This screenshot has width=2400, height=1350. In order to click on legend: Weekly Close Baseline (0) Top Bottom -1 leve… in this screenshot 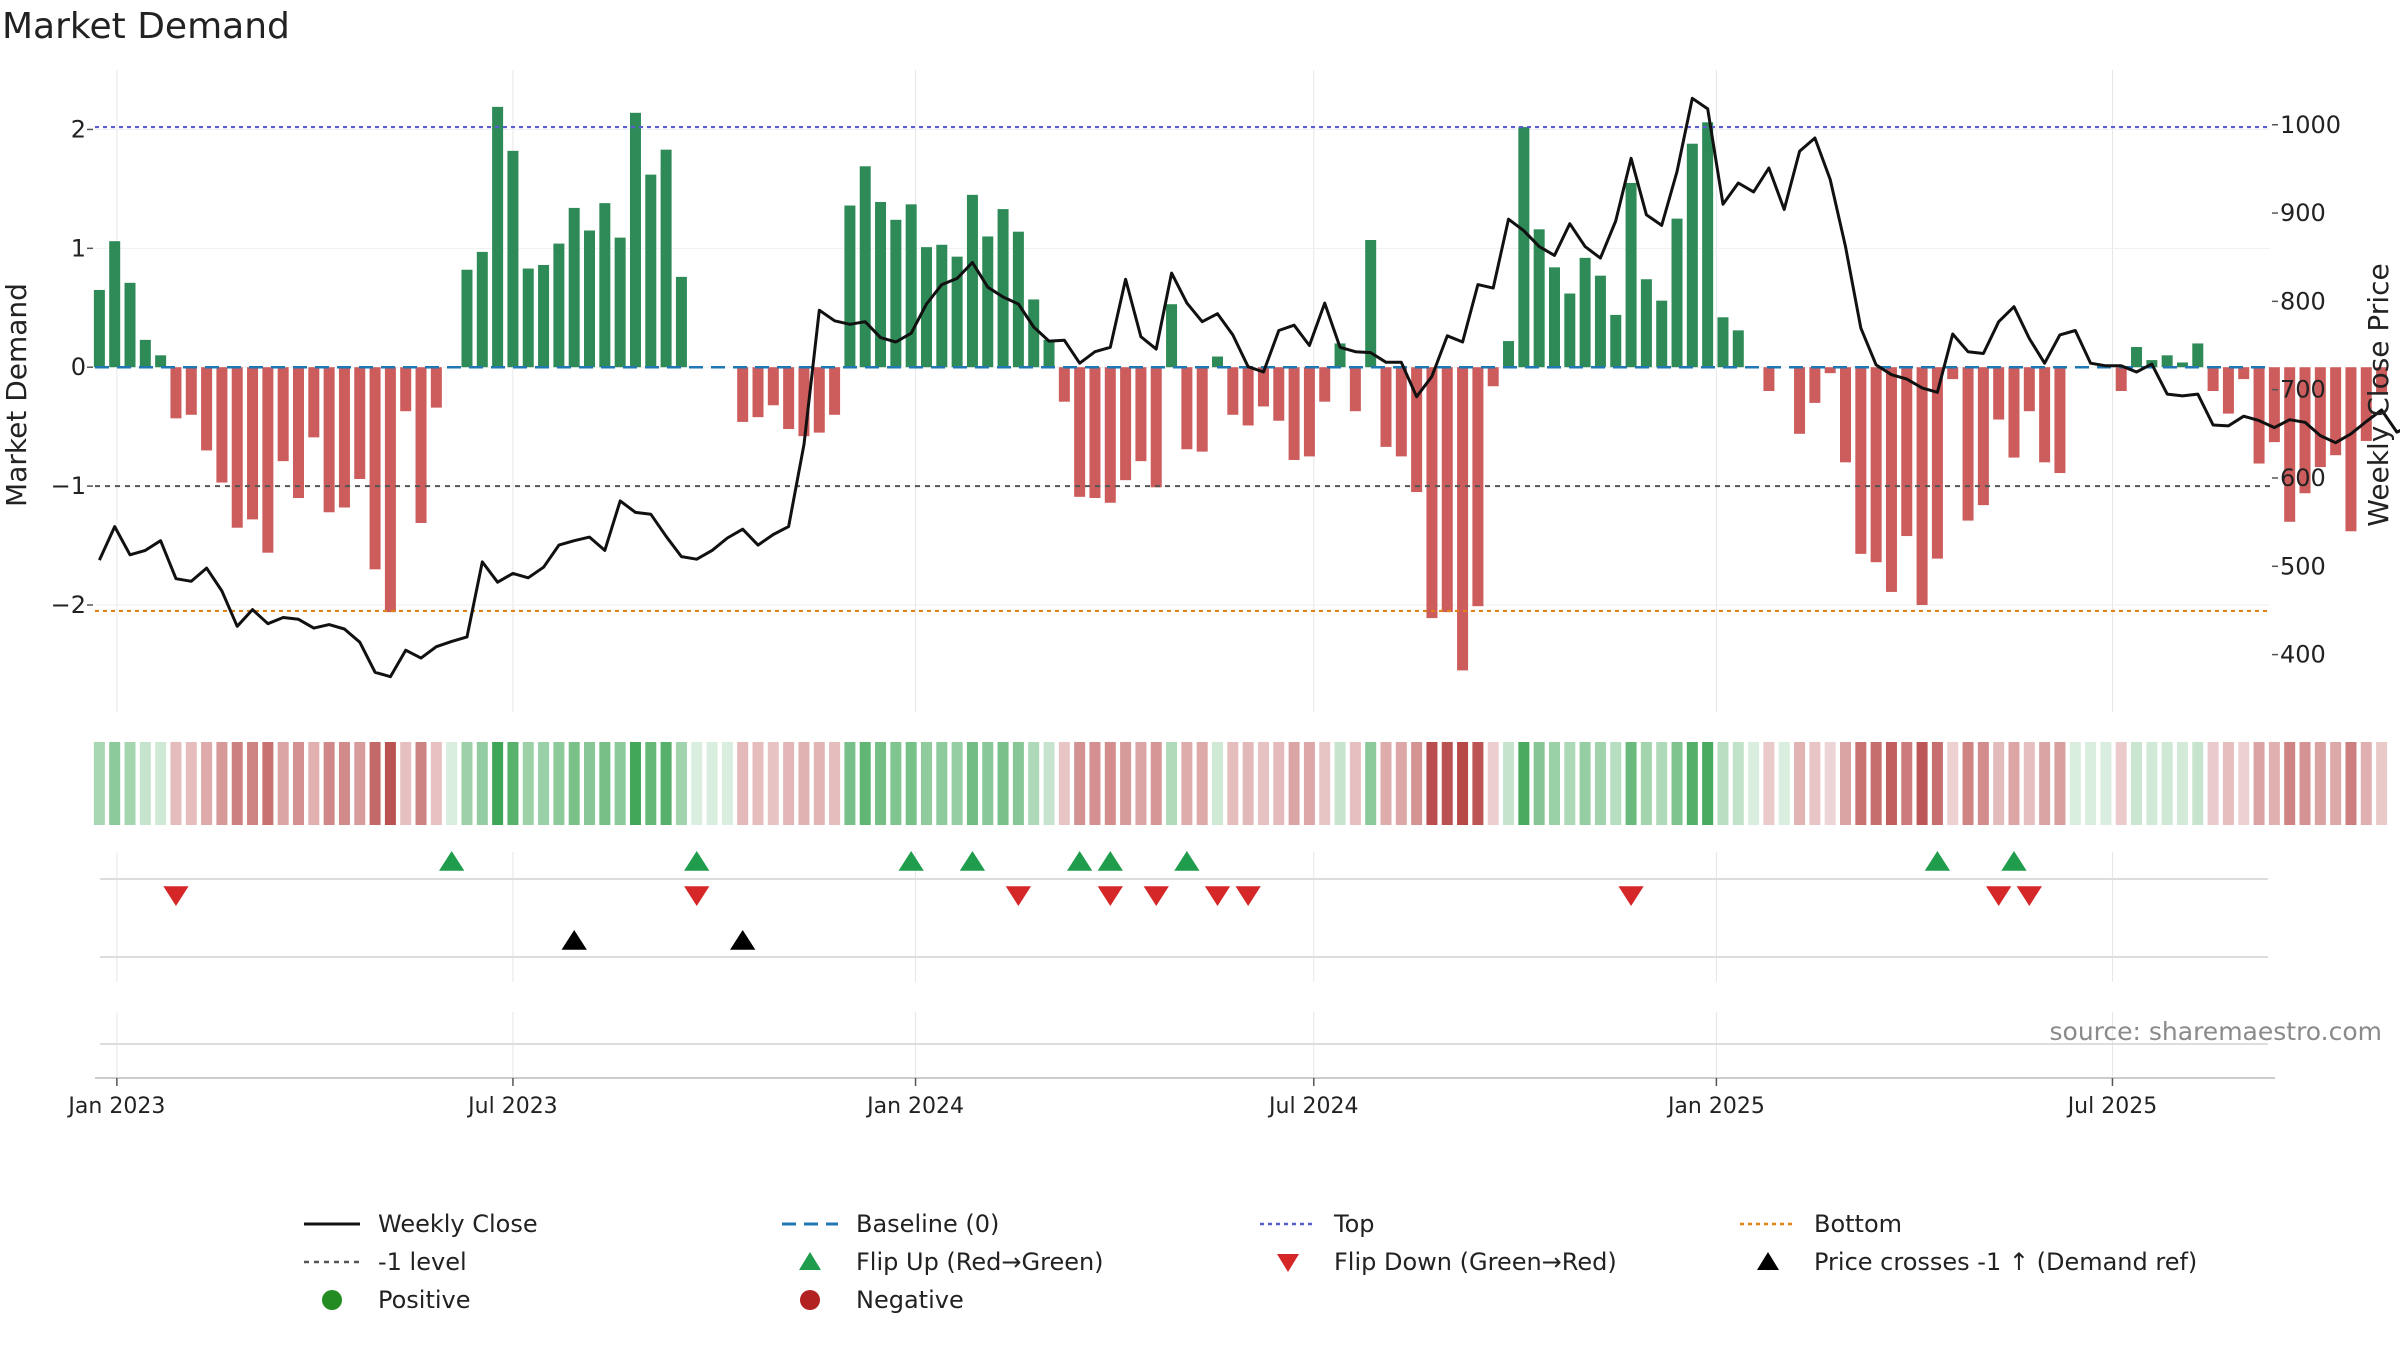, I will do `click(1290, 1265)`.